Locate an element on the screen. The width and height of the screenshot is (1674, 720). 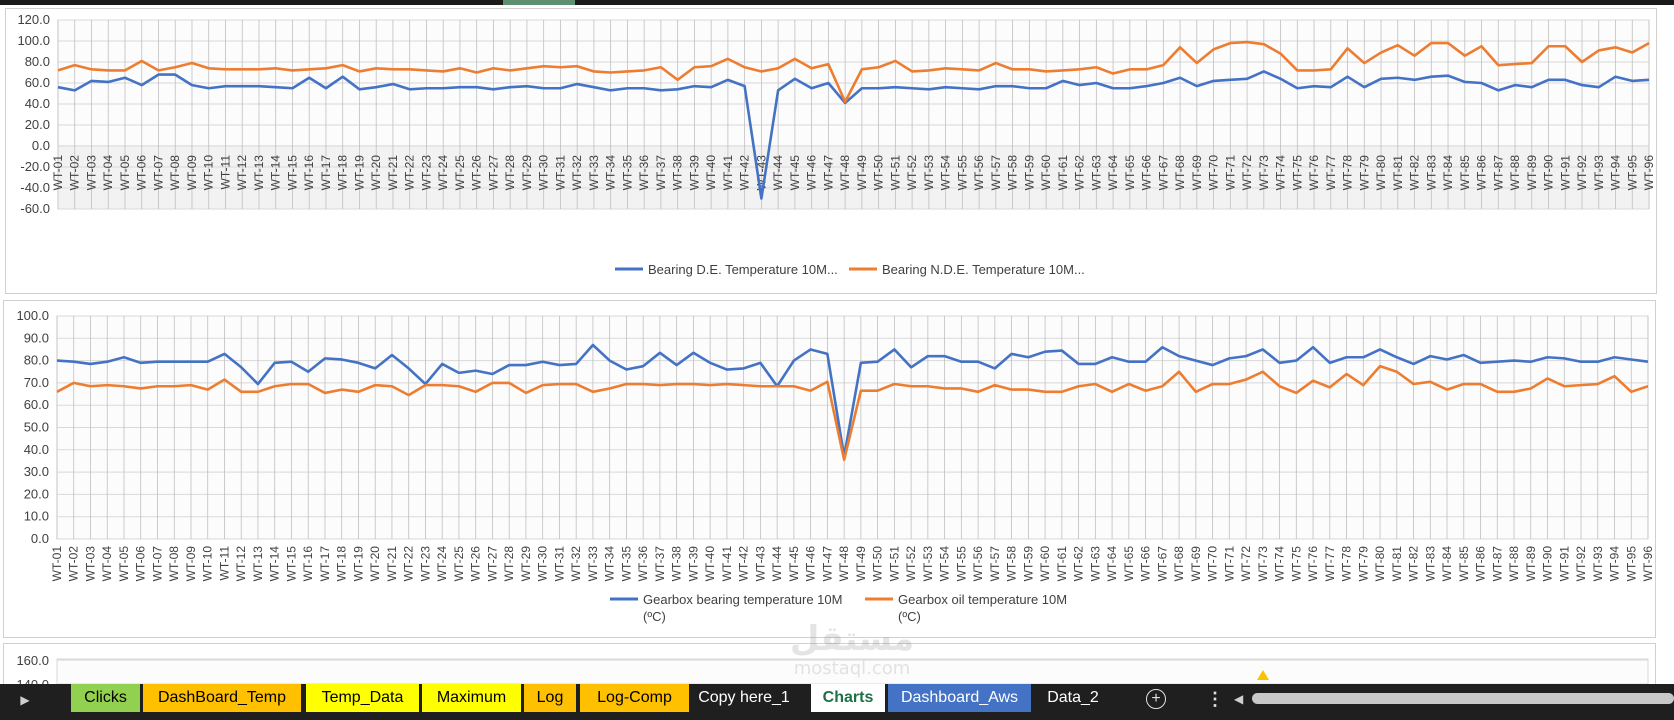
x-tick-label: WT-77 is located at coordinates (1331, 173).